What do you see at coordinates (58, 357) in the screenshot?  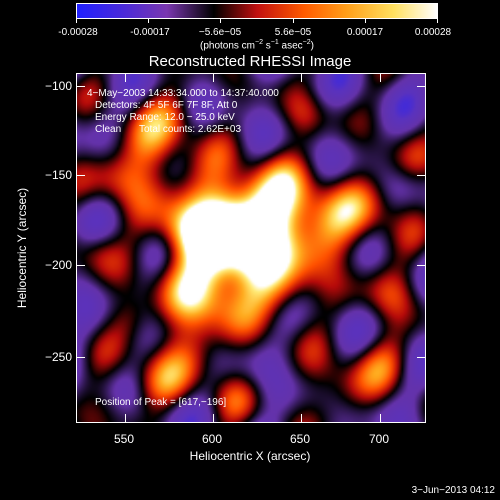 I see `y-tick-label: −250` at bounding box center [58, 357].